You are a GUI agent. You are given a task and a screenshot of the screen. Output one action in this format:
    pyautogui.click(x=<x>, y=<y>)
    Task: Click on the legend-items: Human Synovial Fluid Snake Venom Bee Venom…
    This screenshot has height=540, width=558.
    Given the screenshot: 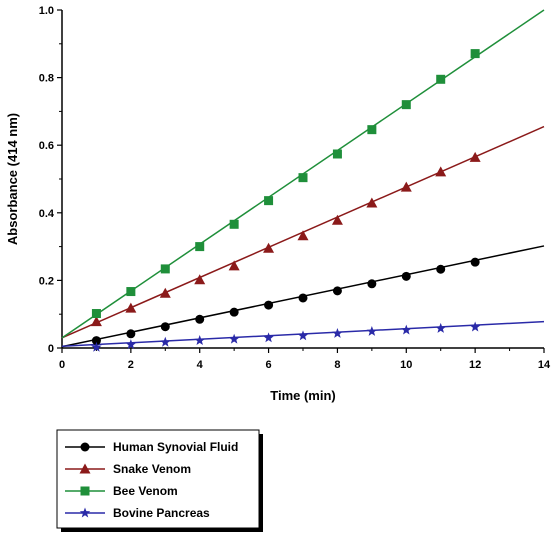 What is the action you would take?
    pyautogui.click(x=151, y=480)
    